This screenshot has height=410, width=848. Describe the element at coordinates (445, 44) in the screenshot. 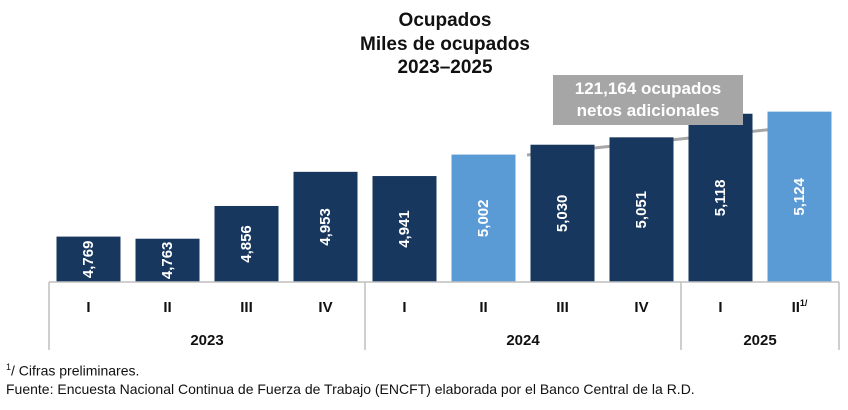

I see `chart-subtitle: Miles de ocupados` at that location.